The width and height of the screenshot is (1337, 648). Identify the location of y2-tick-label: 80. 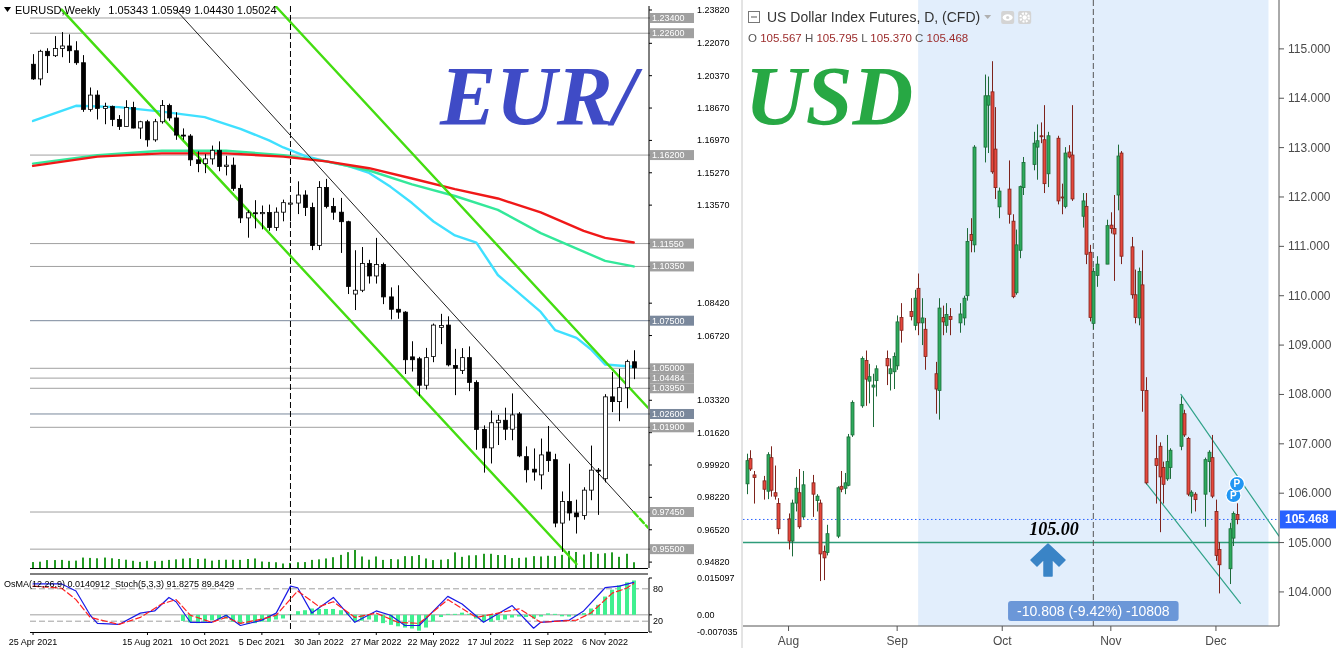
(658, 588).